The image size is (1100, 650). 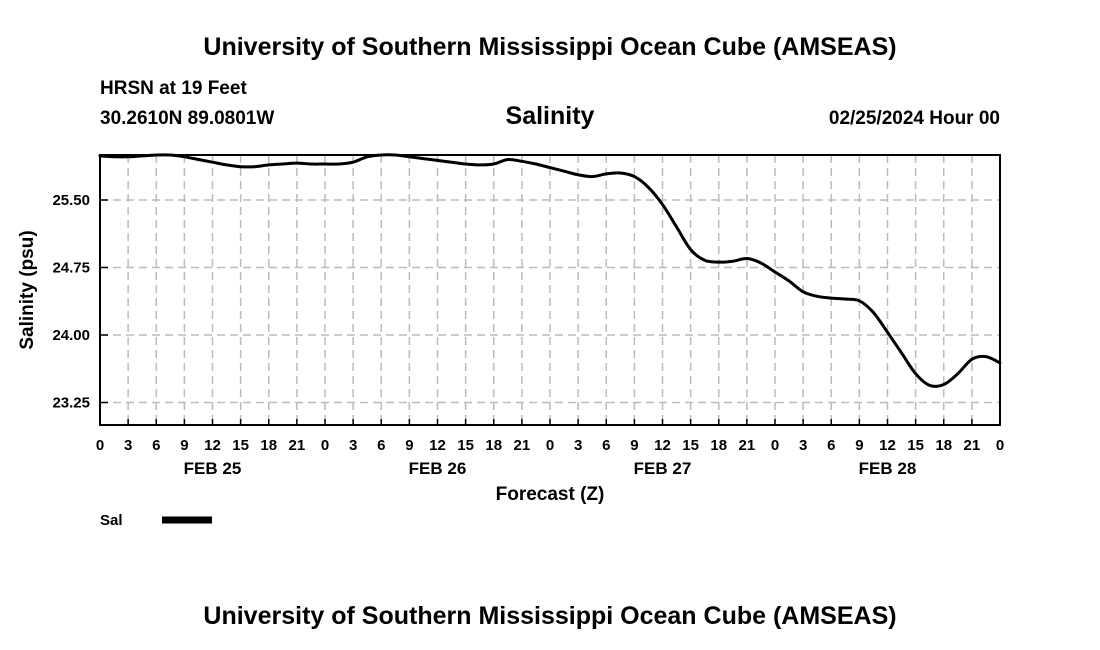 What do you see at coordinates (914, 118) in the screenshot?
I see `datetime-label: 02/25/2024 Hour 00` at bounding box center [914, 118].